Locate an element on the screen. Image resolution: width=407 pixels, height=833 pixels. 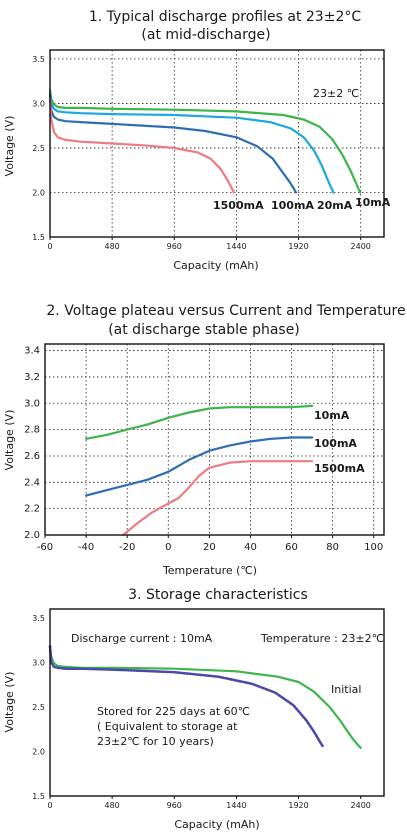
chart-3-temperature-annotation: Temperature : 23±2℃ is located at coordinates (322, 638).